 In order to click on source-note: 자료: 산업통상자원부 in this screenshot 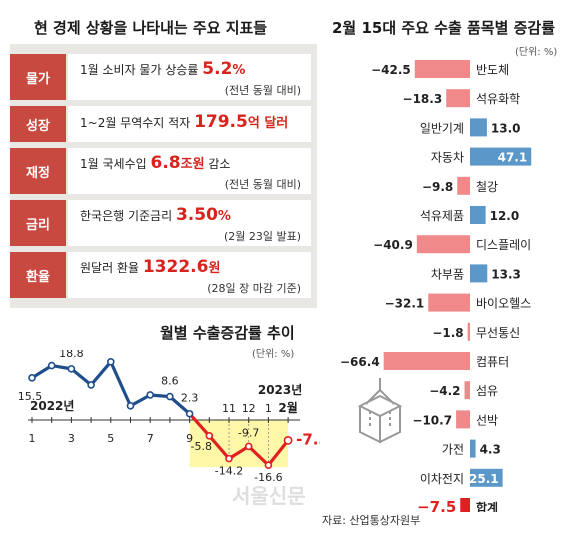, I will do `click(371, 520)`.